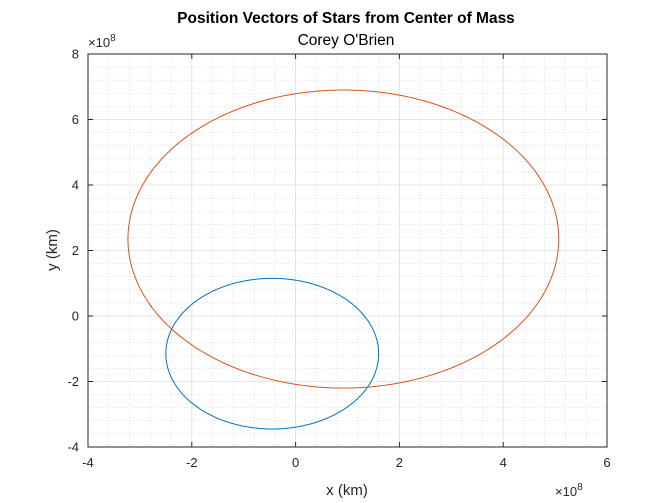 This screenshot has height=503, width=671. I want to click on y-tick-label: -2, so click(73, 381).